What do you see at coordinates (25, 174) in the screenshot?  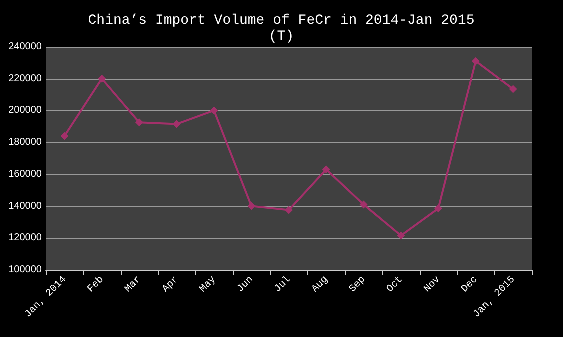 I see `y-tick-label: 160000` at bounding box center [25, 174].